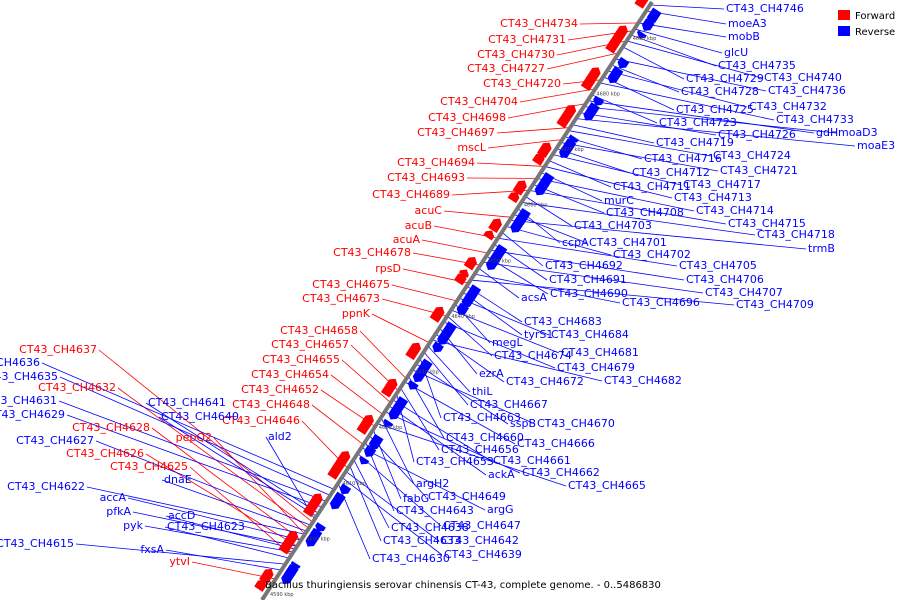  Describe the element at coordinates (875, 16) in the screenshot. I see `legend-forward-label: Forward` at that location.